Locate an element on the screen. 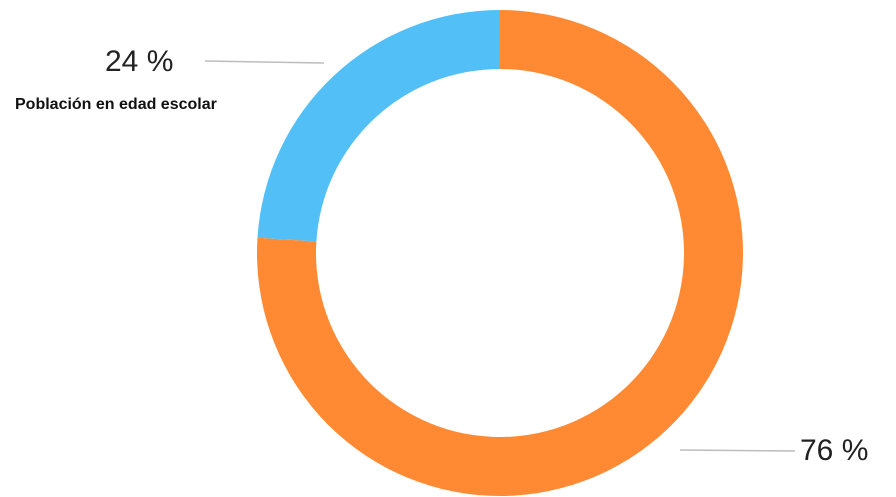  slice-value-label-0: 24 % is located at coordinates (139, 61).